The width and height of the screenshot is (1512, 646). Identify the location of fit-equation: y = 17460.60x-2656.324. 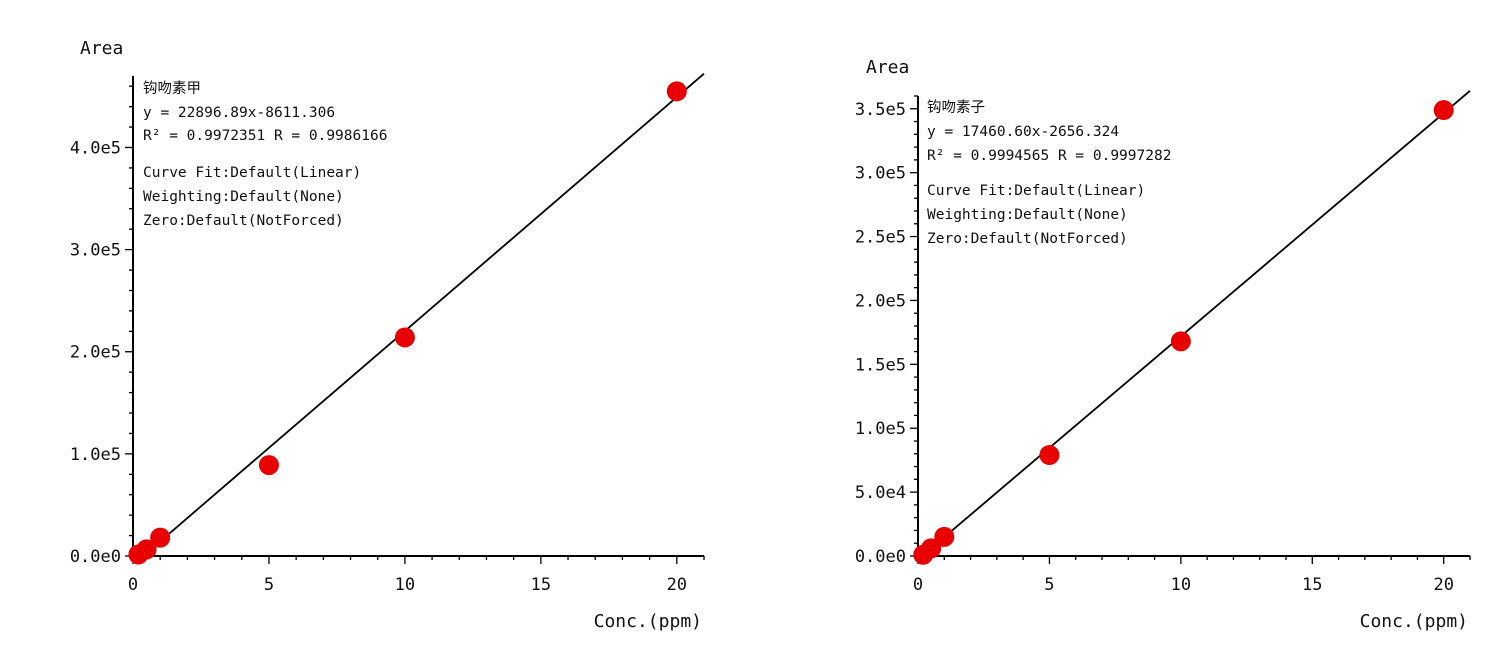
(1023, 132).